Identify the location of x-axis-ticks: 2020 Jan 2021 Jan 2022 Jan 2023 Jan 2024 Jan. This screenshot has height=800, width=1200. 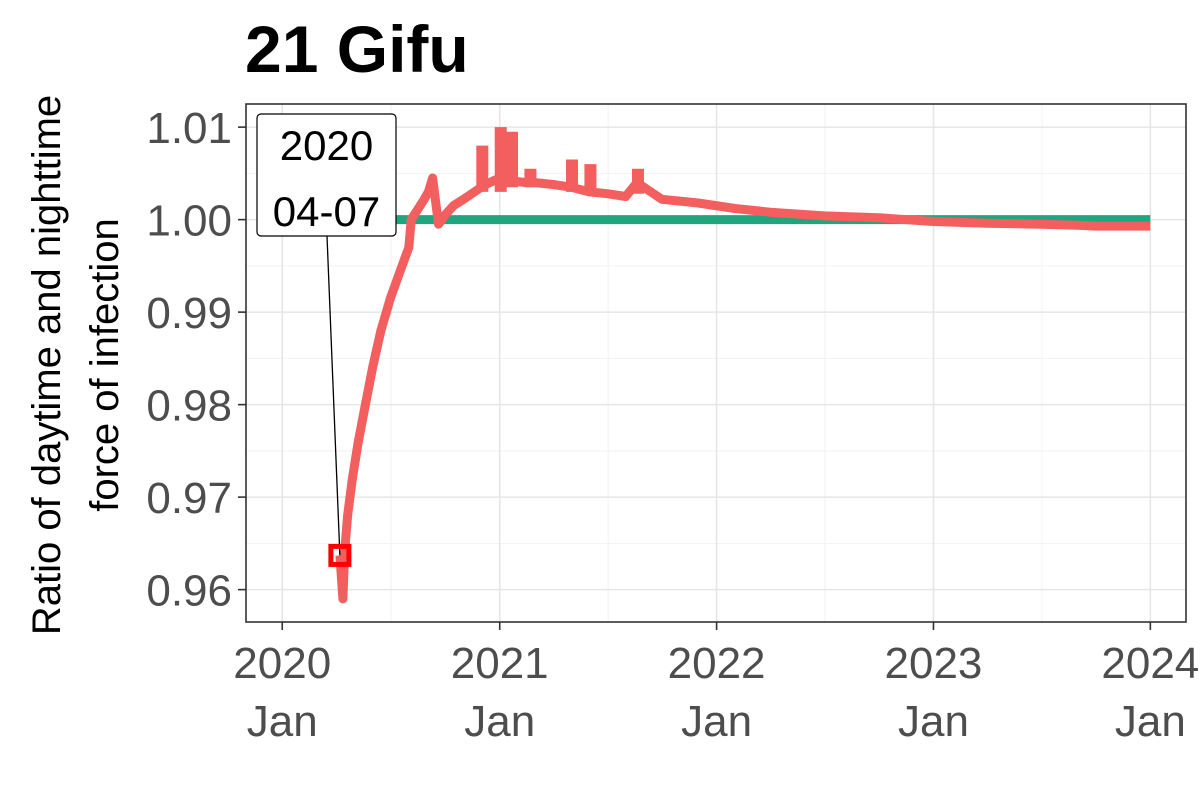
(716, 684).